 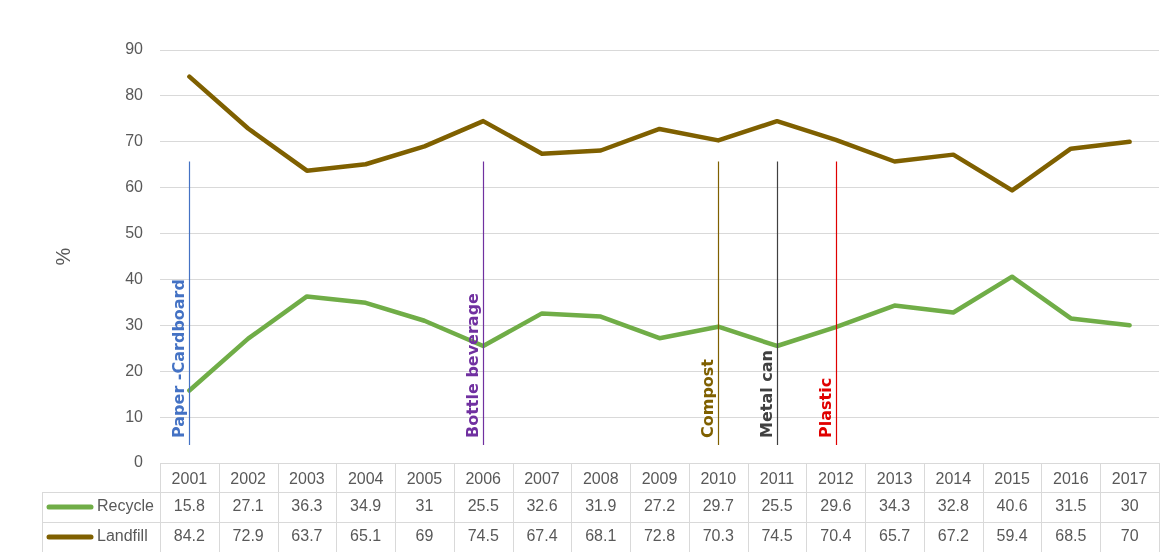 What do you see at coordinates (1071, 506) in the screenshot?
I see `data-label: 31.5` at bounding box center [1071, 506].